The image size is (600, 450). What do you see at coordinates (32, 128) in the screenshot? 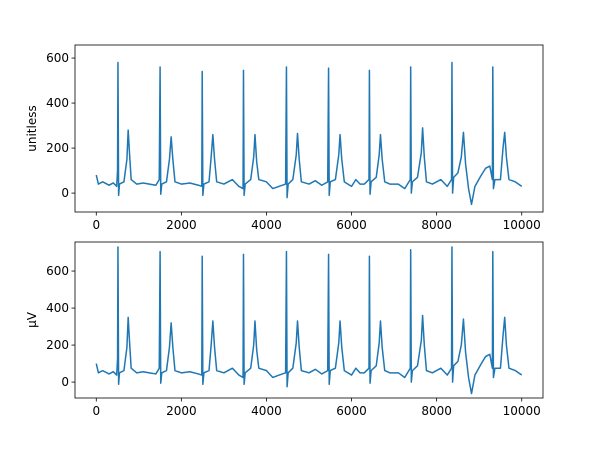
I see `y-axis-label: unitless` at bounding box center [32, 128].